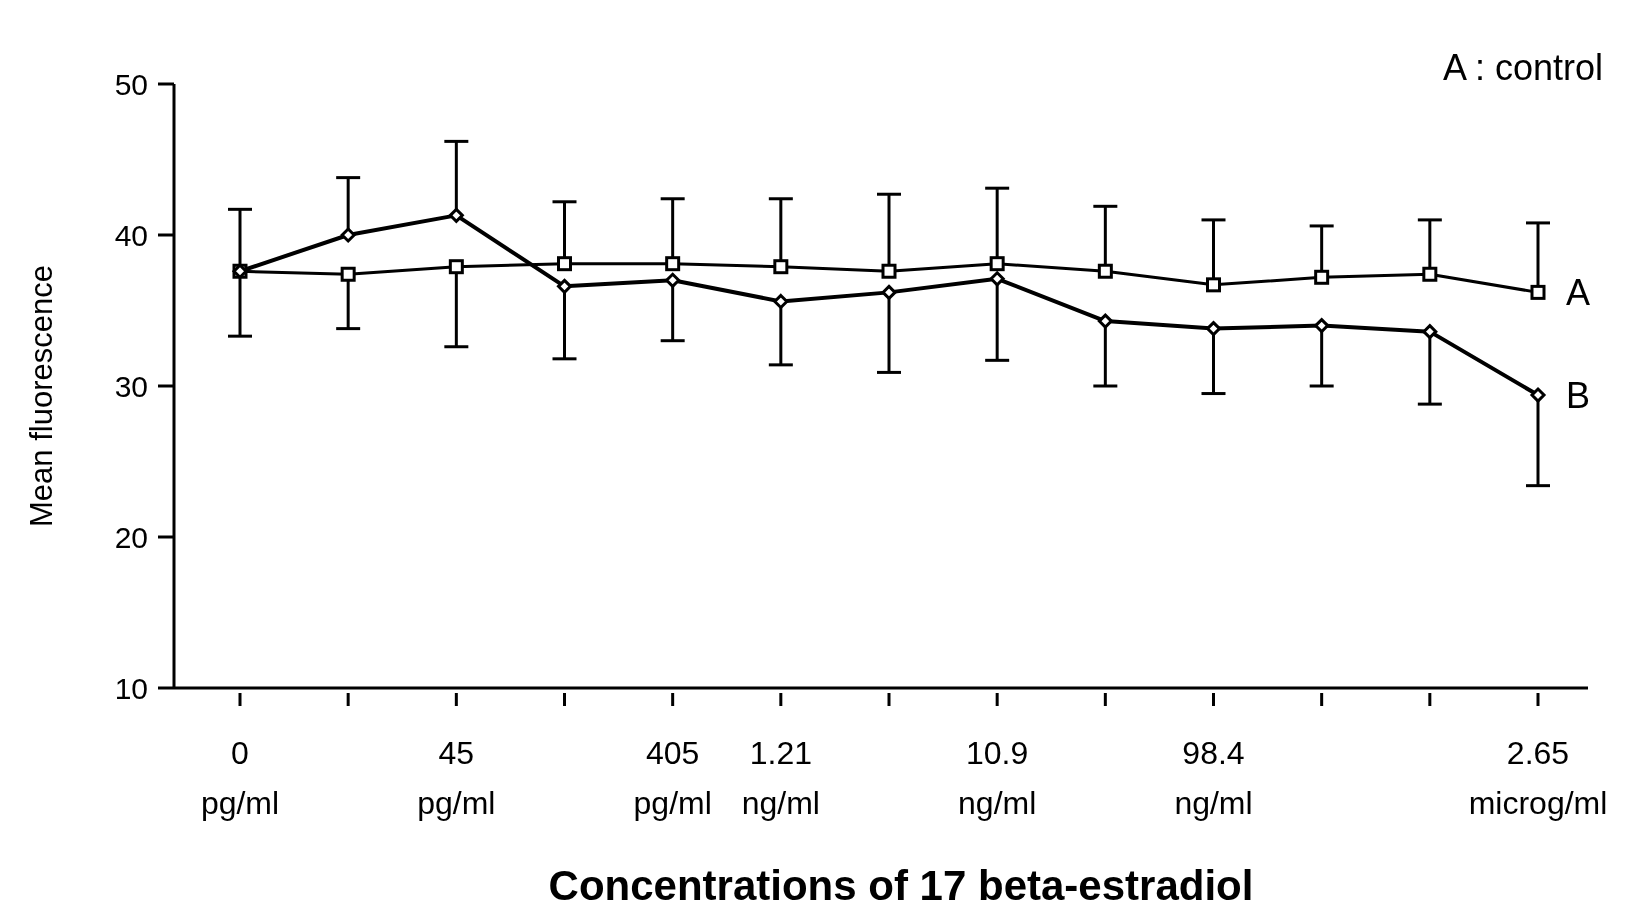 The image size is (1628, 922). What do you see at coordinates (1578, 396) in the screenshot?
I see `series-label: B` at bounding box center [1578, 396].